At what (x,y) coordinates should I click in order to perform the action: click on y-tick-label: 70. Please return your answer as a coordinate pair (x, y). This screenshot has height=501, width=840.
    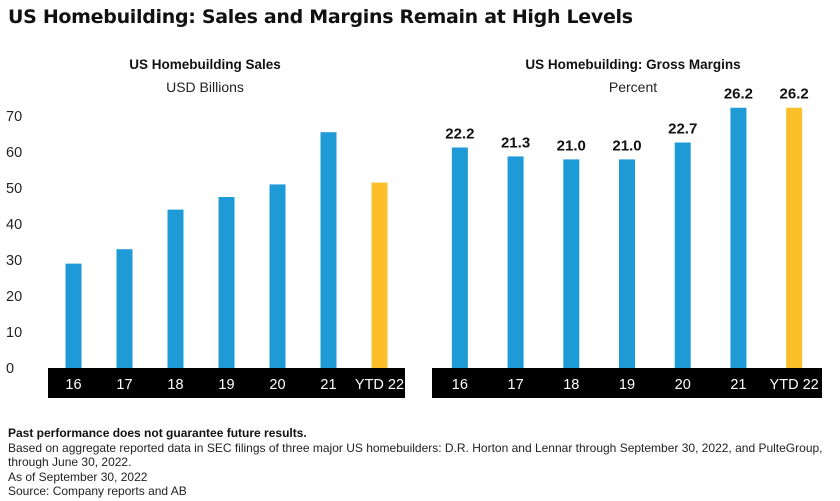
    Looking at the image, I should click on (14, 117).